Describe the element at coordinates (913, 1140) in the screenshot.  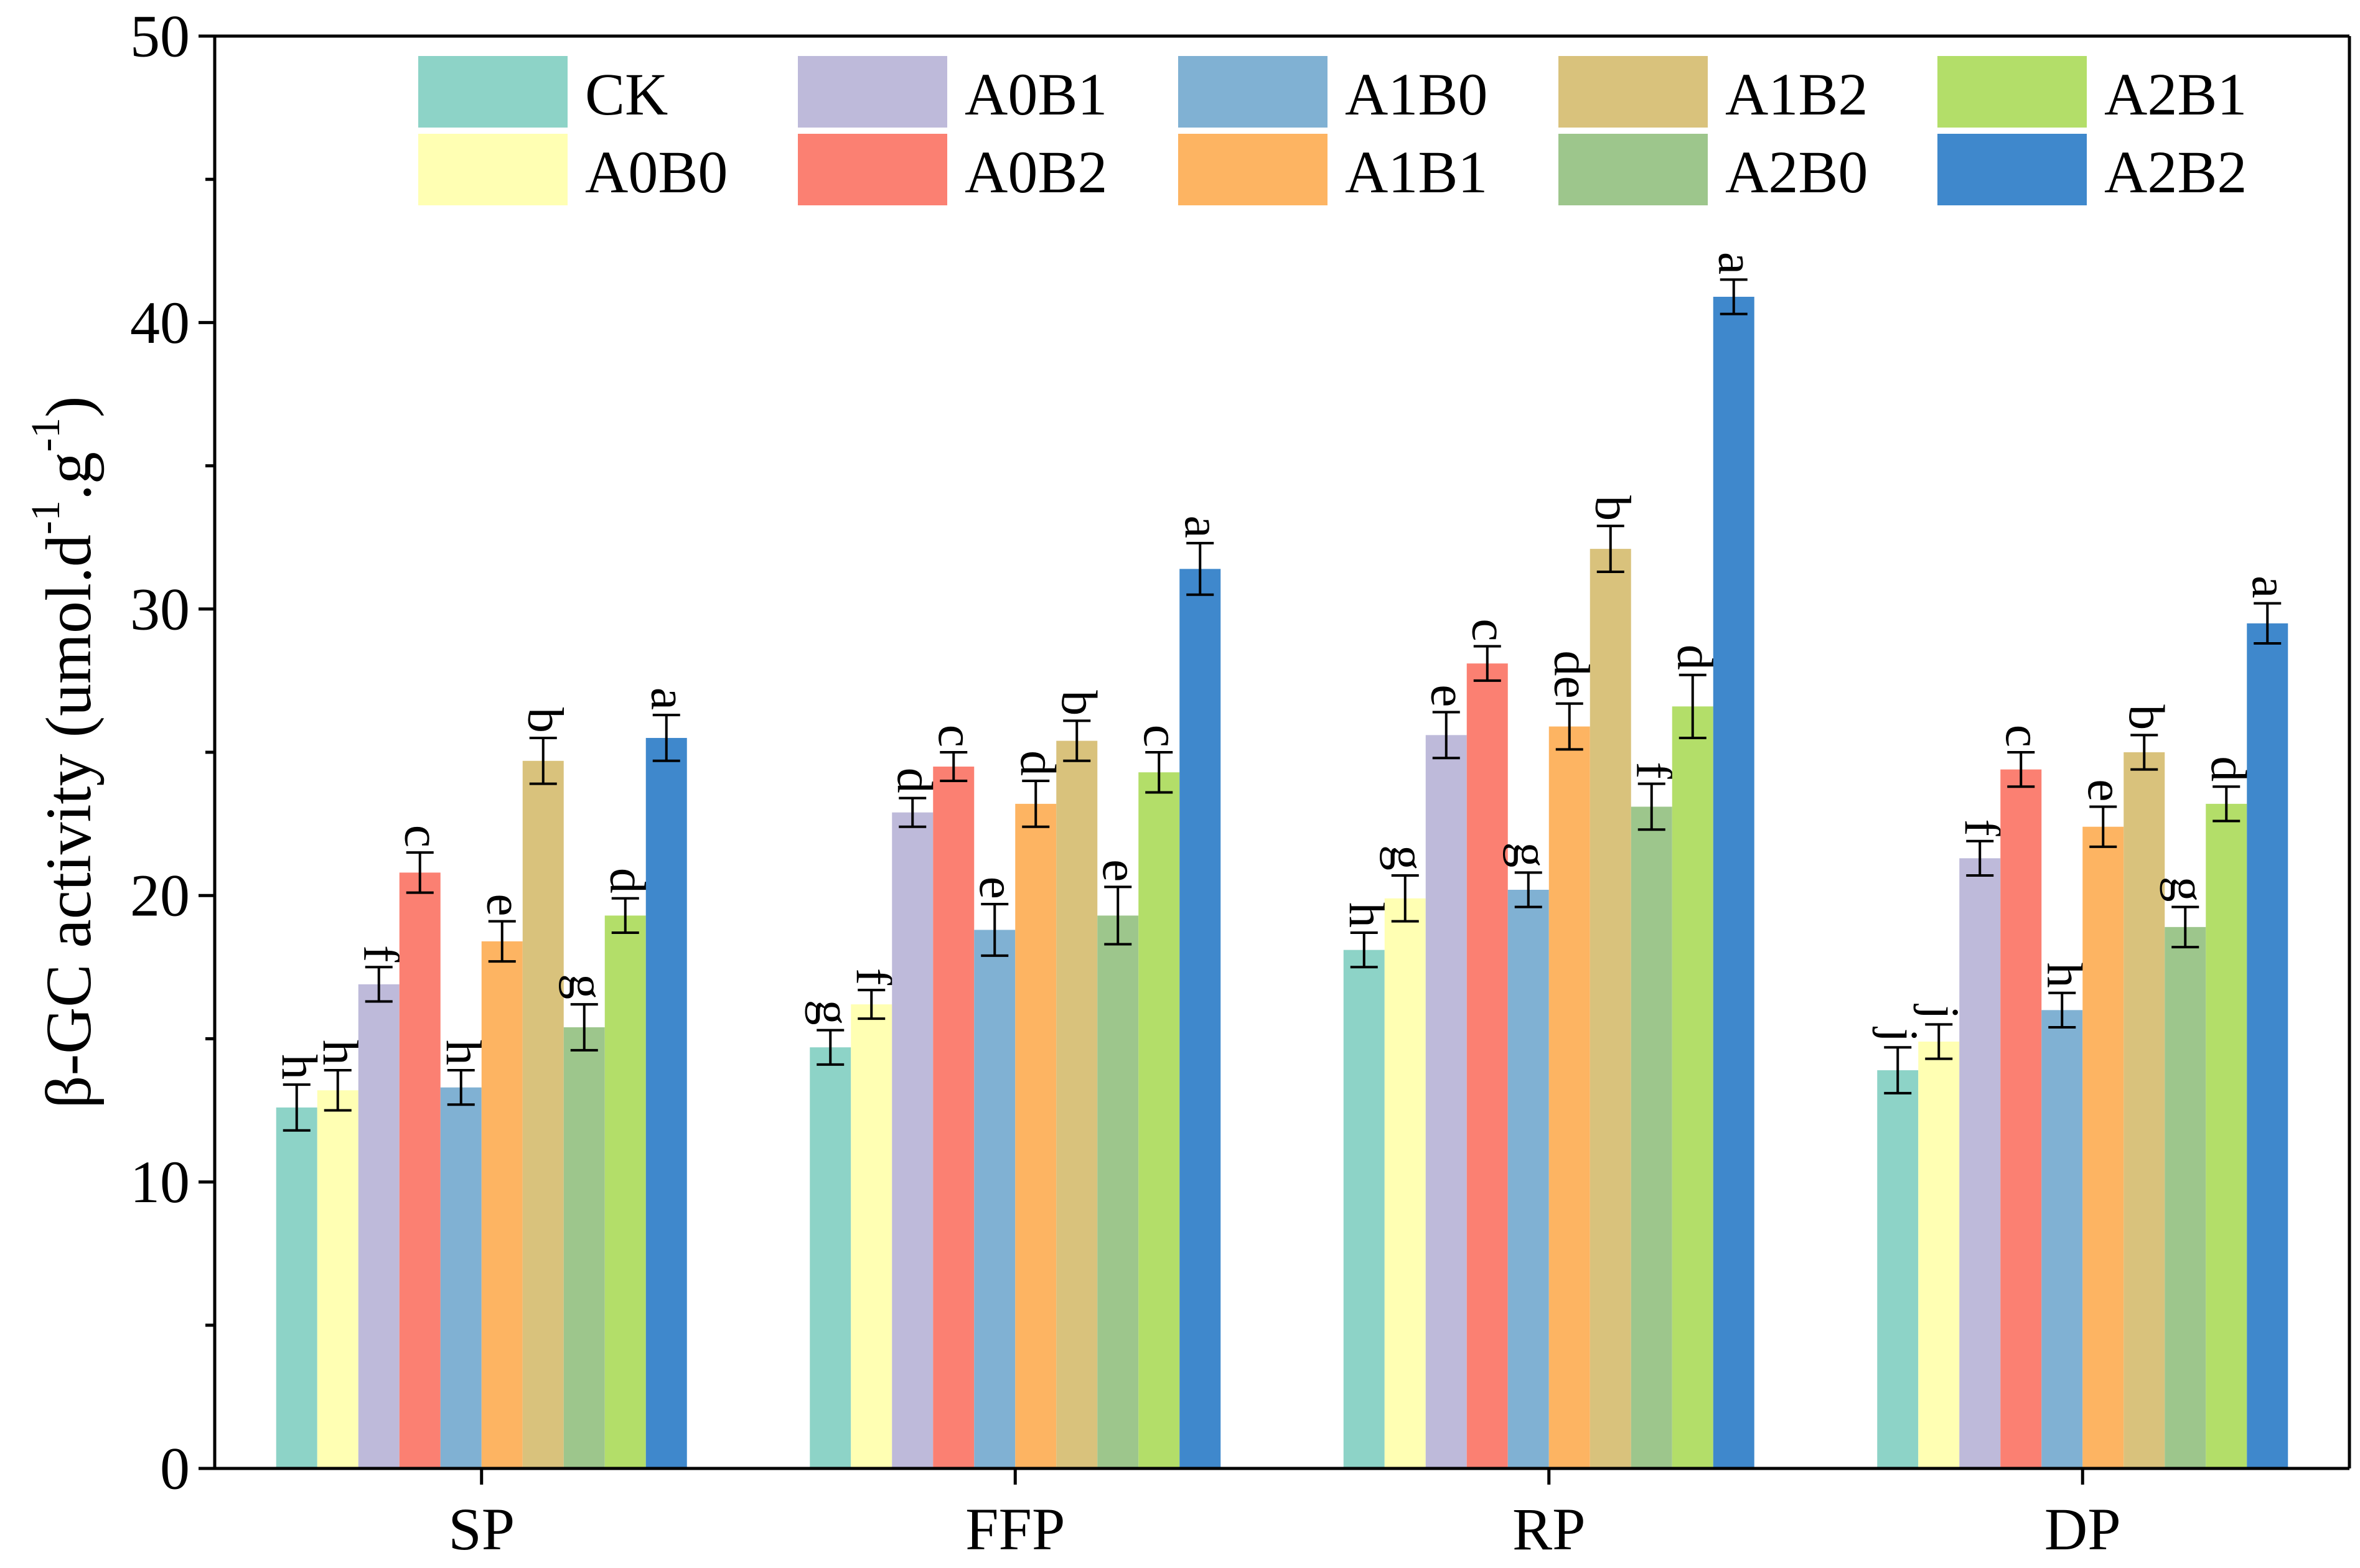
I see `bar-ffp-a0b1` at that location.